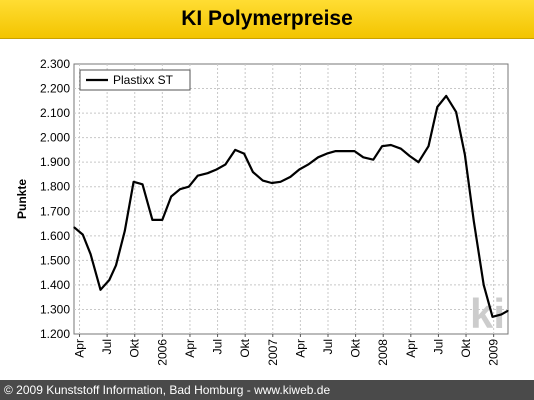 This screenshot has height=400, width=534. I want to click on y-tick-label: 1.500, so click(55, 260).